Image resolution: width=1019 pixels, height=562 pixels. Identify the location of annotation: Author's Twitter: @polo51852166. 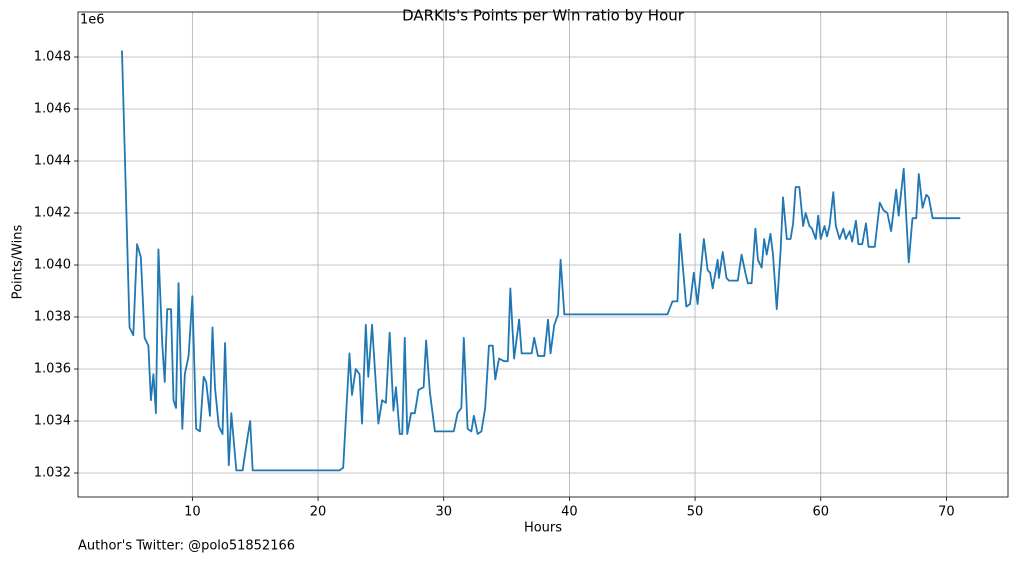
(186, 546).